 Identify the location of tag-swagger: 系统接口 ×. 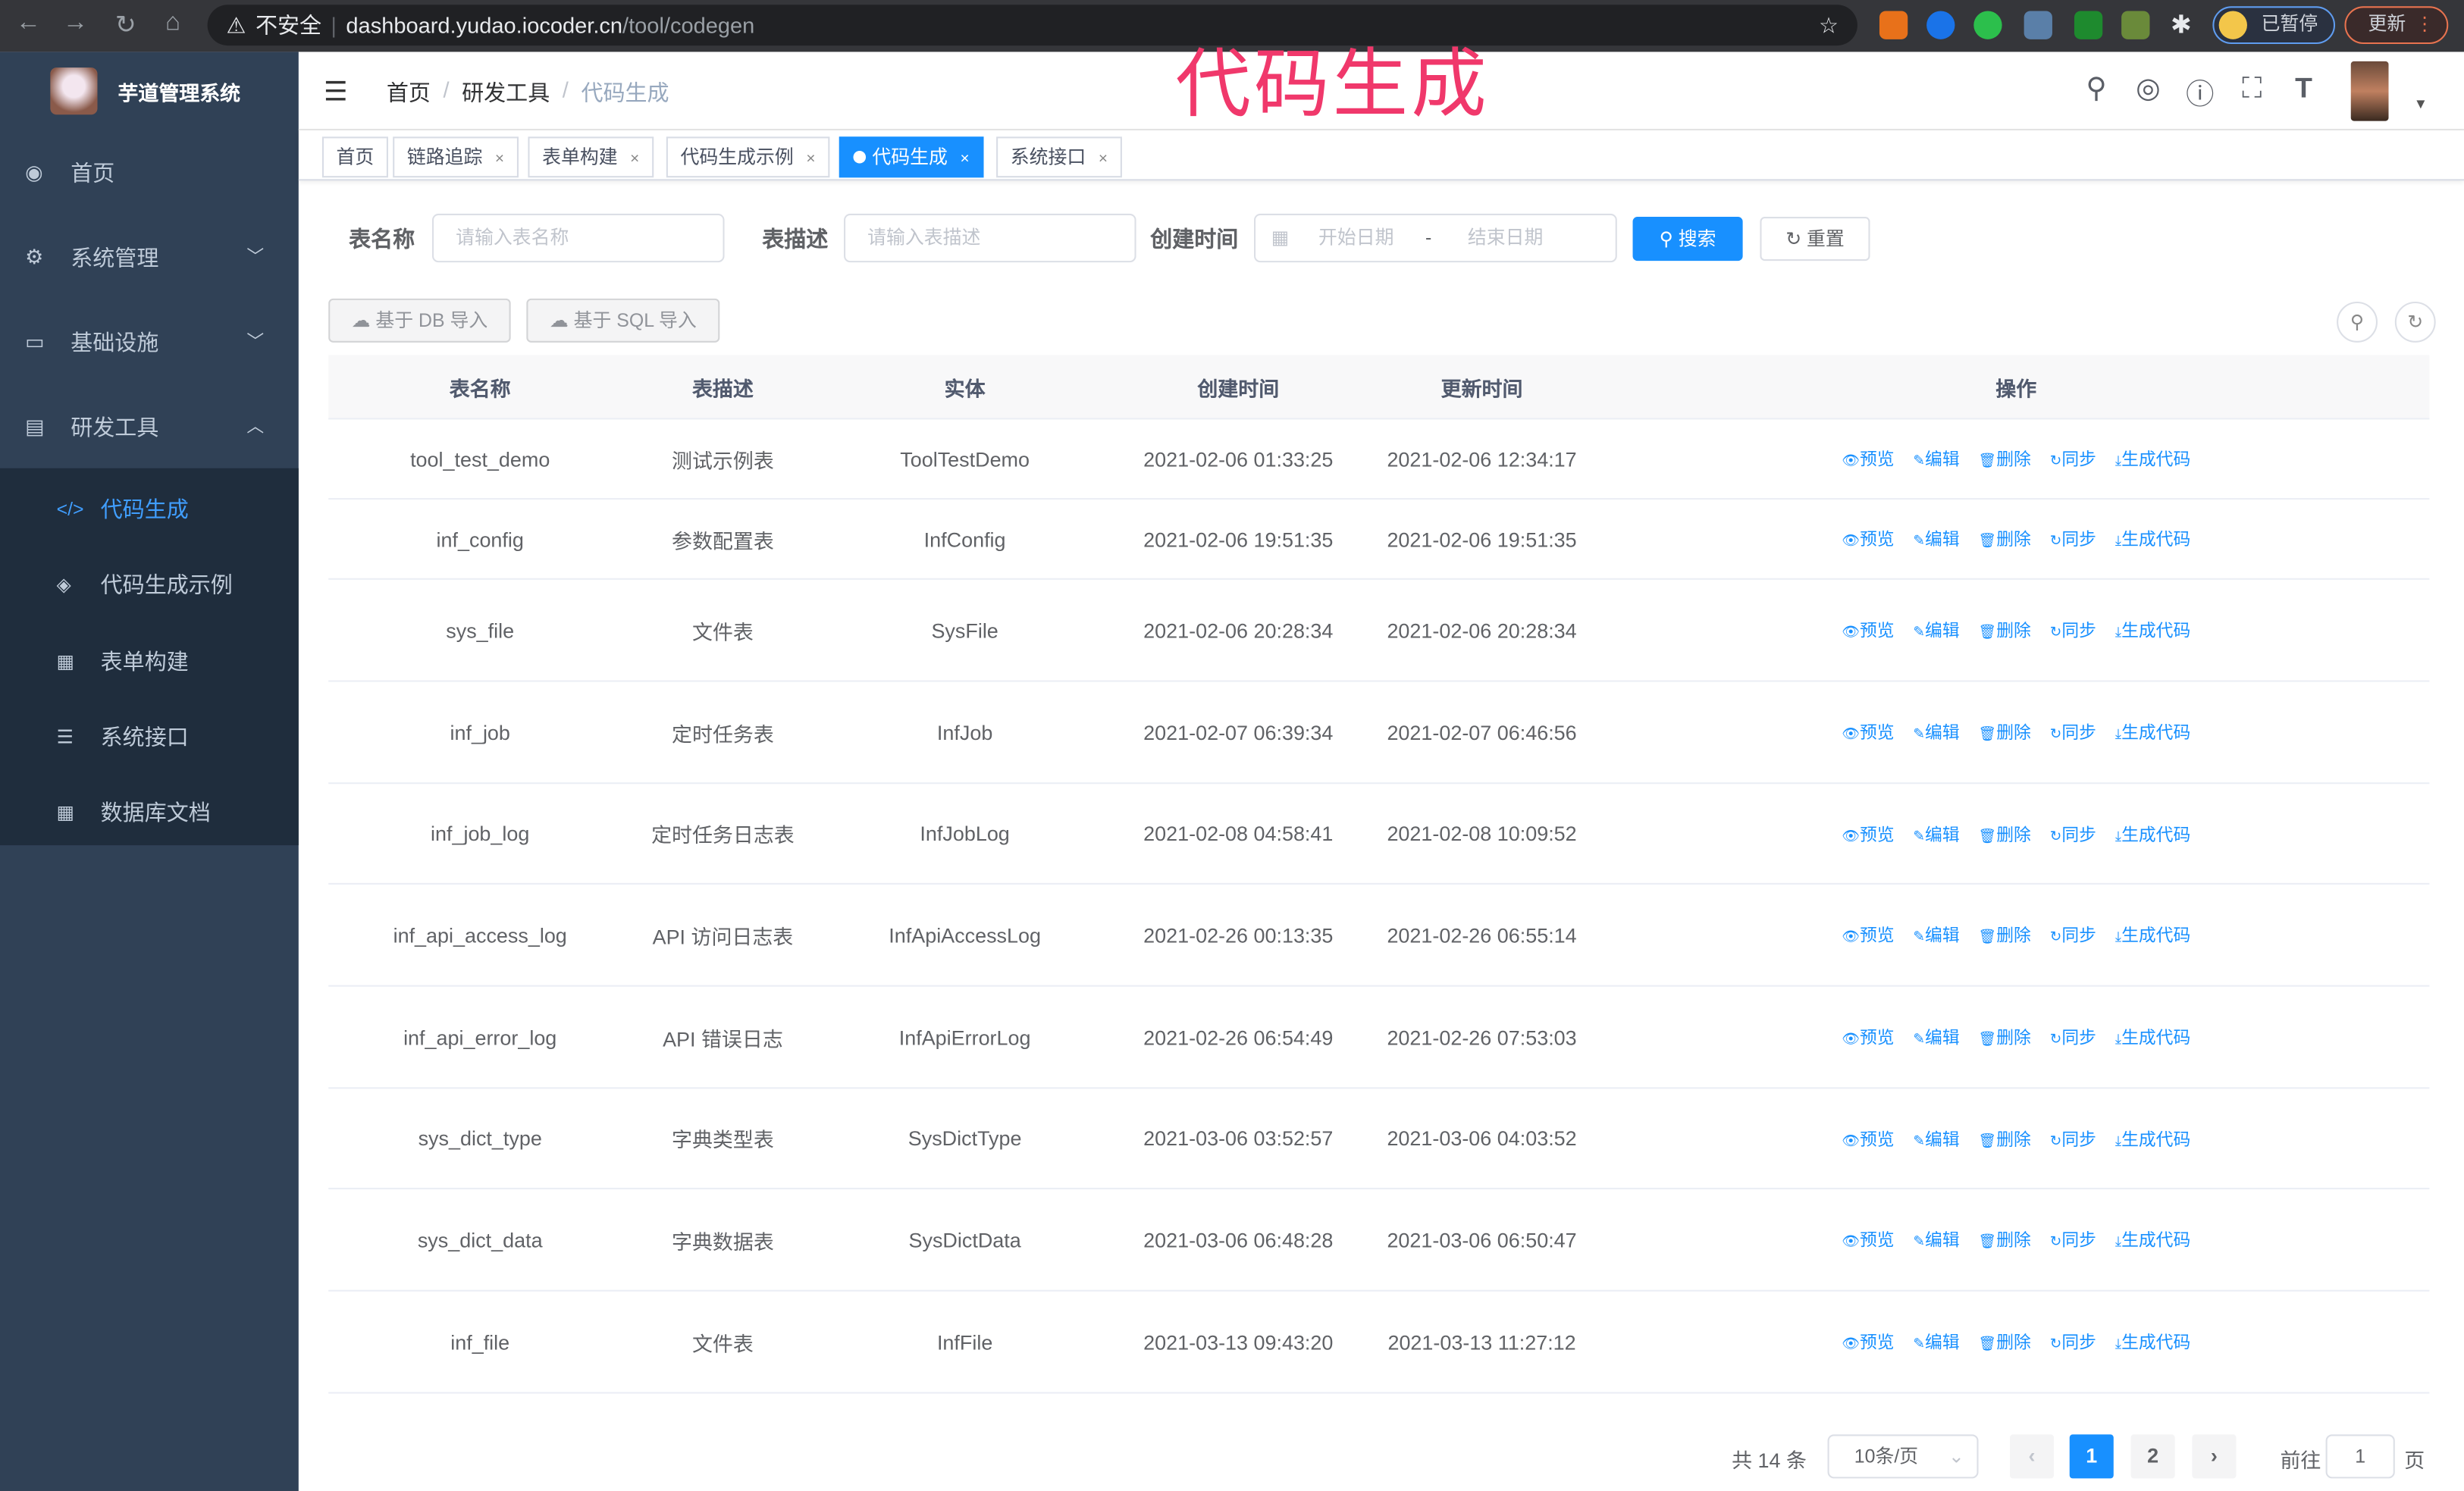
(1059, 157).